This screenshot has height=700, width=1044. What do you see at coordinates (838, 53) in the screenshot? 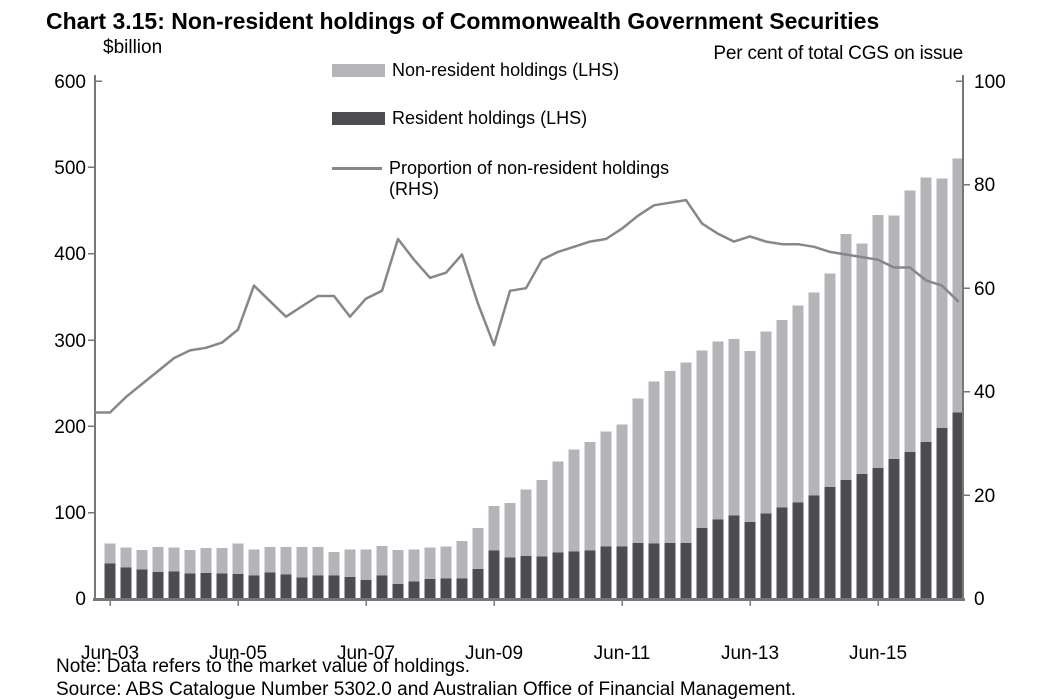
I see `right-axis-title: Per cent of total CGS on issue` at bounding box center [838, 53].